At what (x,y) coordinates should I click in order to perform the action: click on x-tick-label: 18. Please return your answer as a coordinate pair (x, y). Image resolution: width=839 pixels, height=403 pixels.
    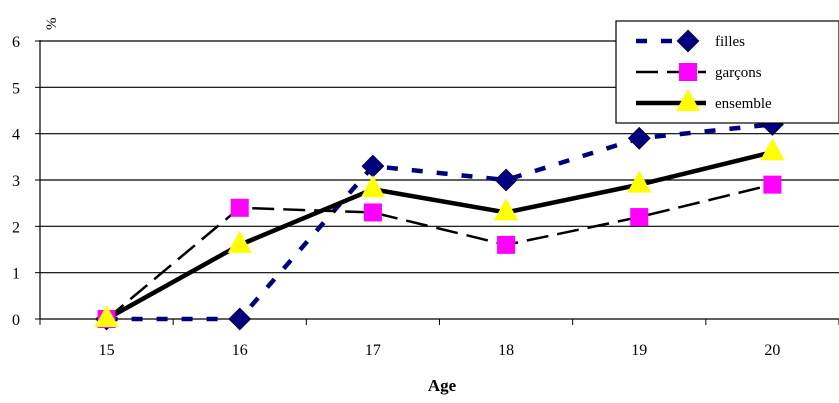
    Looking at the image, I should click on (506, 350).